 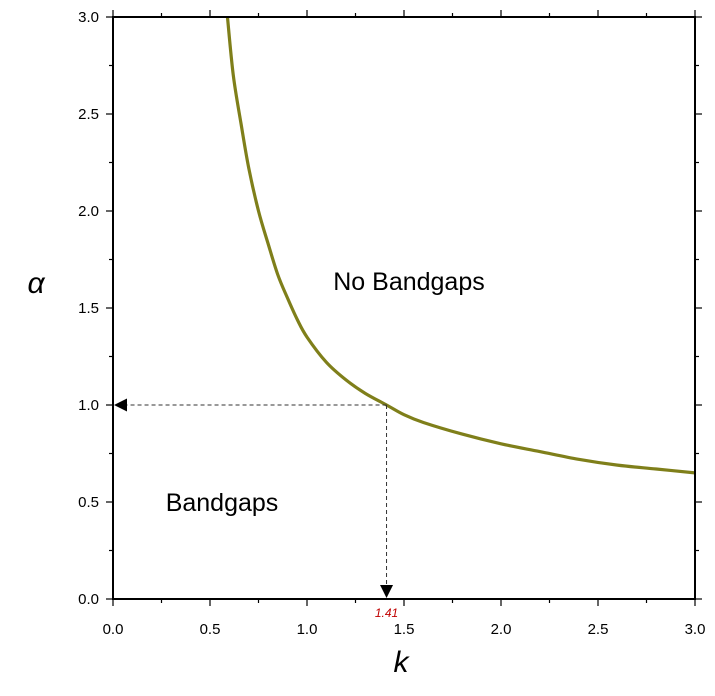 What do you see at coordinates (88, 502) in the screenshot?
I see `y-tick-label: 0.5` at bounding box center [88, 502].